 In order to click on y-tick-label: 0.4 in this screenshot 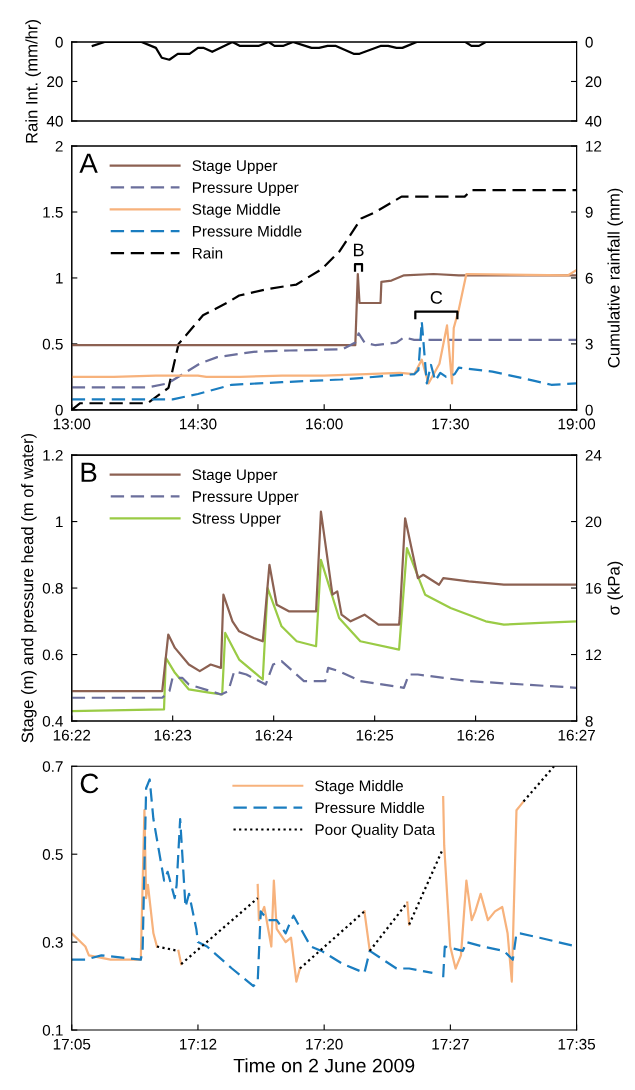, I will do `click(52, 721)`.